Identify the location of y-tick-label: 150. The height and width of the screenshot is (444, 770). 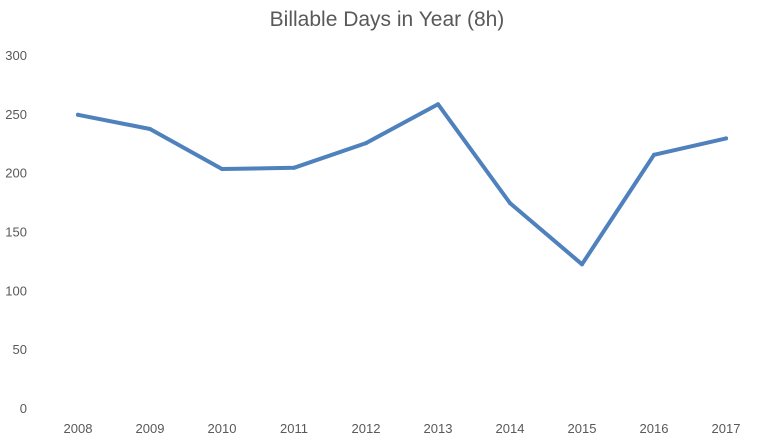
(16, 232).